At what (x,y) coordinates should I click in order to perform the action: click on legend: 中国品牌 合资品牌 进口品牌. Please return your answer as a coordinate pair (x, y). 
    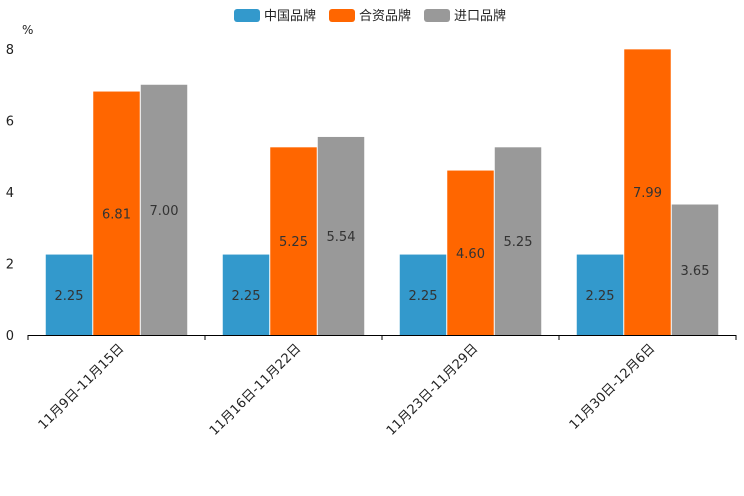
    Looking at the image, I should click on (370, 16).